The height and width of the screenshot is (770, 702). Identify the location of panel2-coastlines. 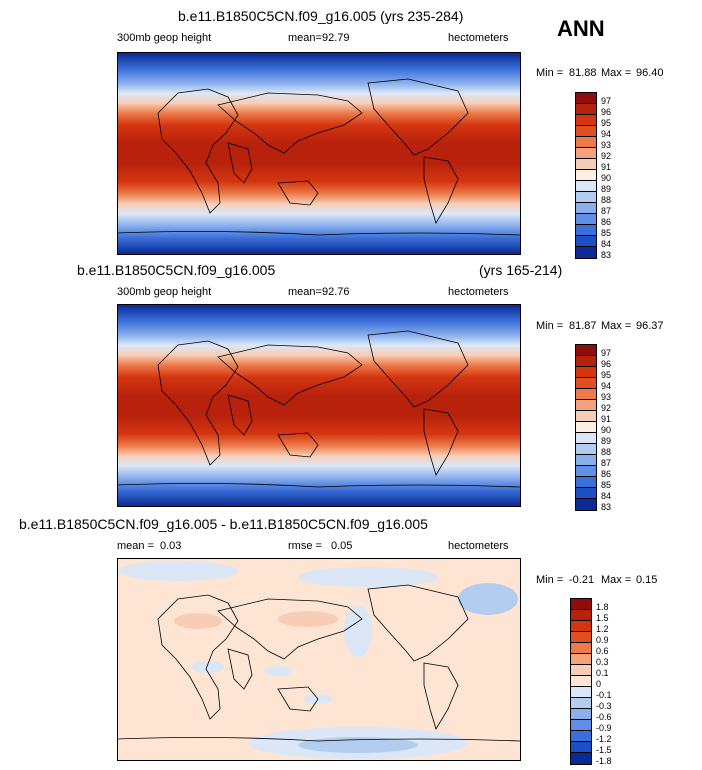
(319, 409).